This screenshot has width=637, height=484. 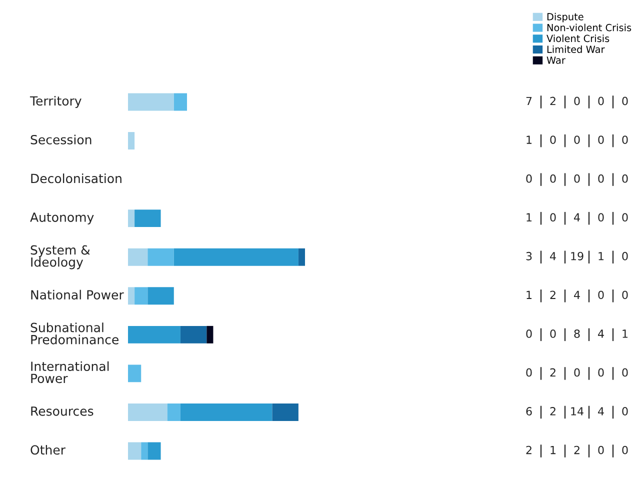 What do you see at coordinates (576, 49) in the screenshot?
I see `legend-label: Limited War` at bounding box center [576, 49].